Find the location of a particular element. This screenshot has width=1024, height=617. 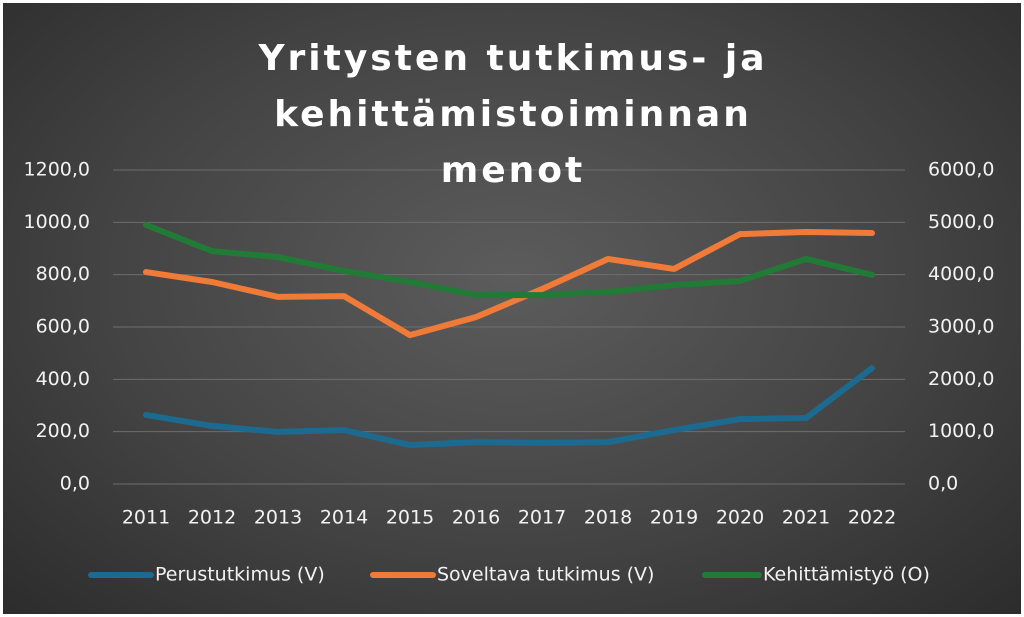

legend-label: Kehittämistyö (O) is located at coordinates (846, 575).